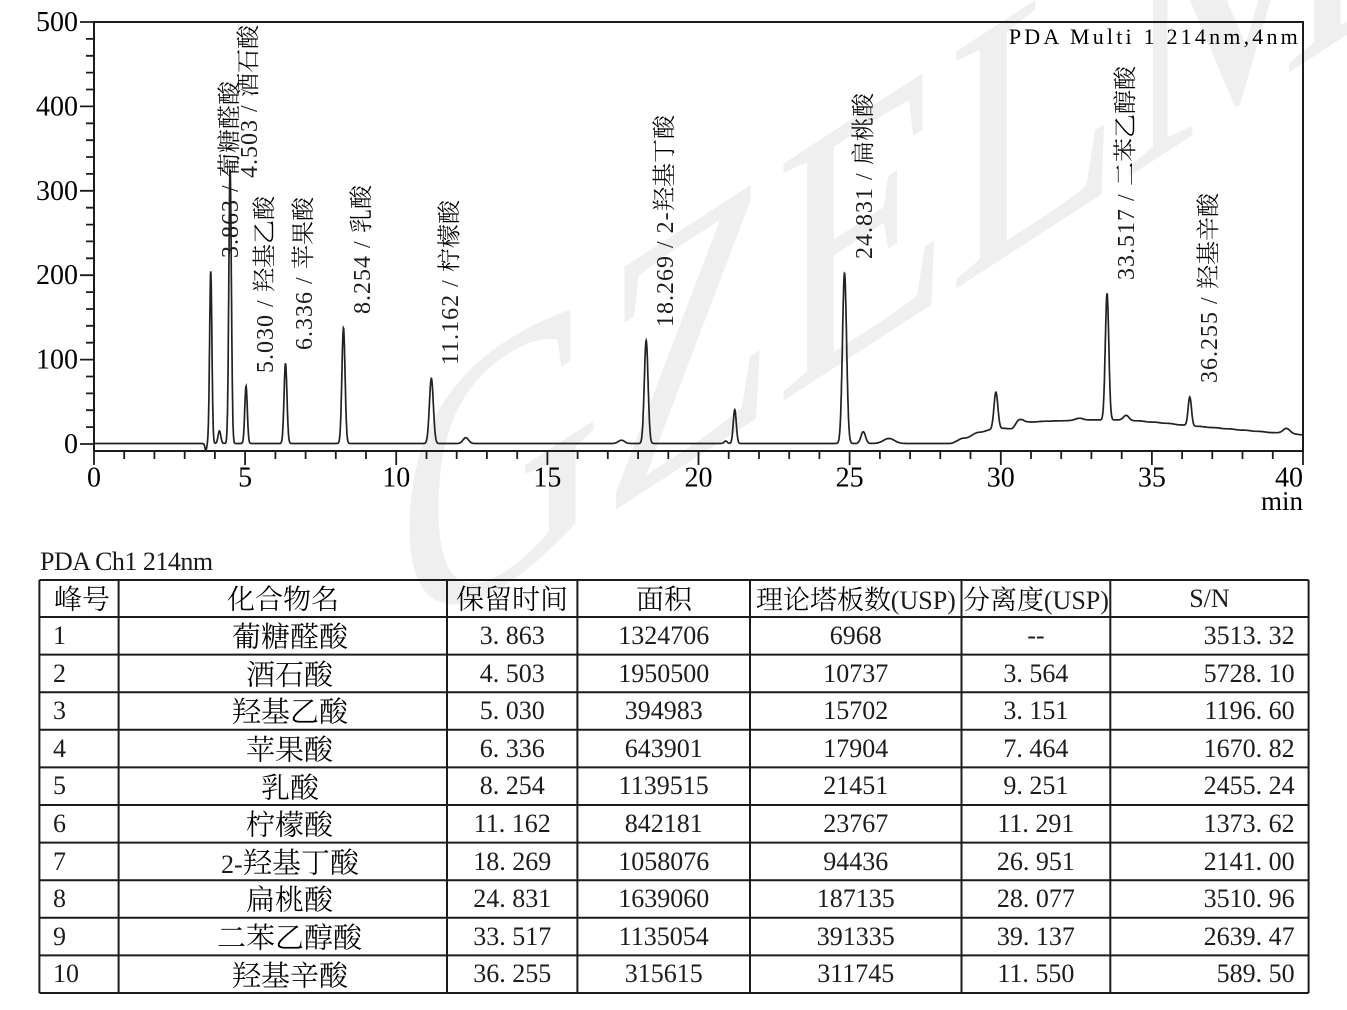 This screenshot has height=1010, width=1347. I want to click on svg-text: 5, so click(245, 478).